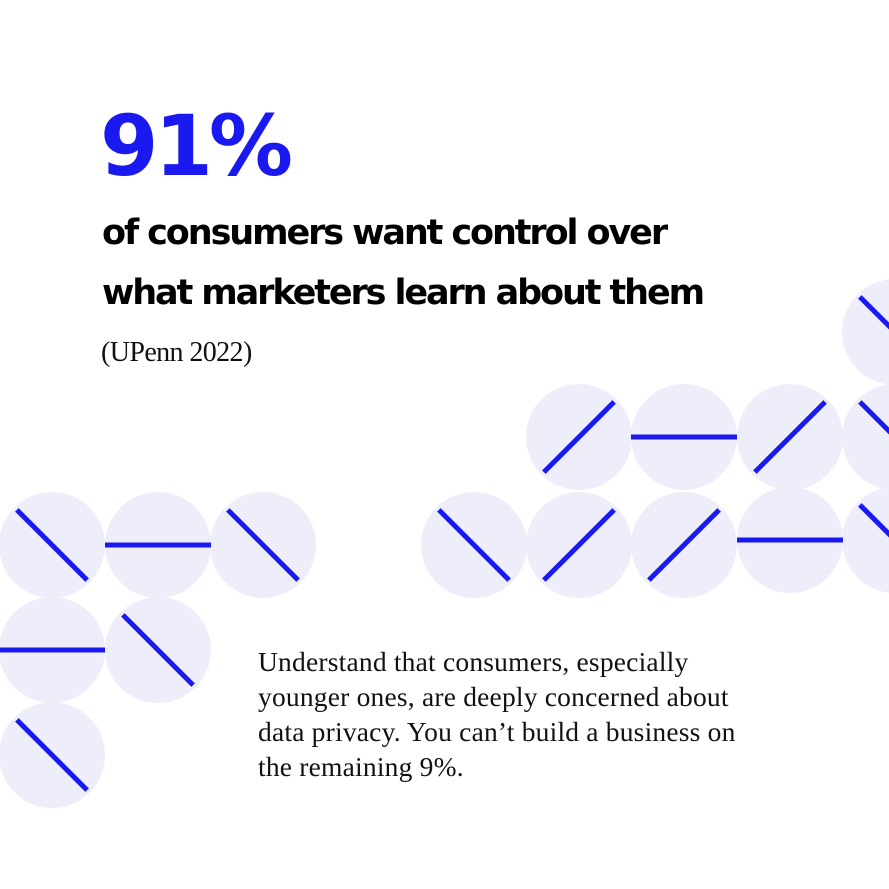 The height and width of the screenshot is (889, 889). What do you see at coordinates (403, 293) in the screenshot?
I see `stat-headline-line-2: what marketers learn about them` at bounding box center [403, 293].